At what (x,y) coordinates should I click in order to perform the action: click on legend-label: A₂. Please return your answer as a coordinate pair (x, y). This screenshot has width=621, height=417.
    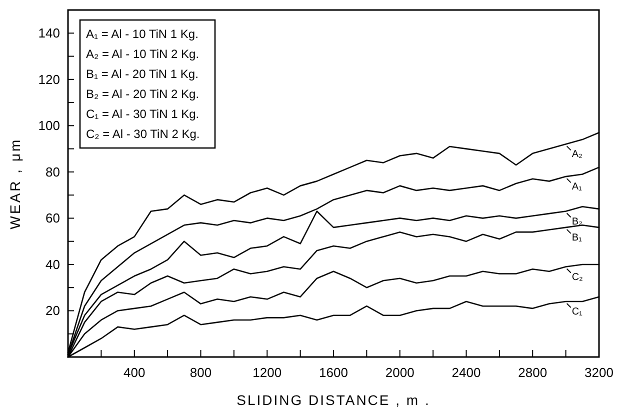
    Looking at the image, I should click on (577, 154).